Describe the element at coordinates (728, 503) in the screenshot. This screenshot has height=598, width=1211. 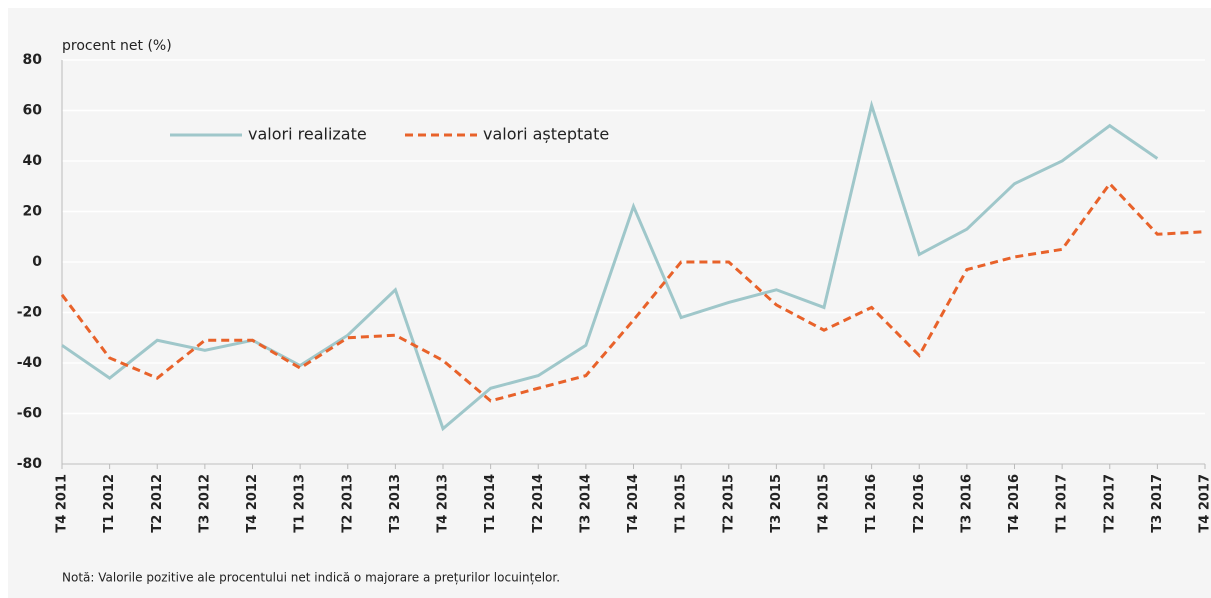
I see `x-tick-label: T2 2015` at that location.